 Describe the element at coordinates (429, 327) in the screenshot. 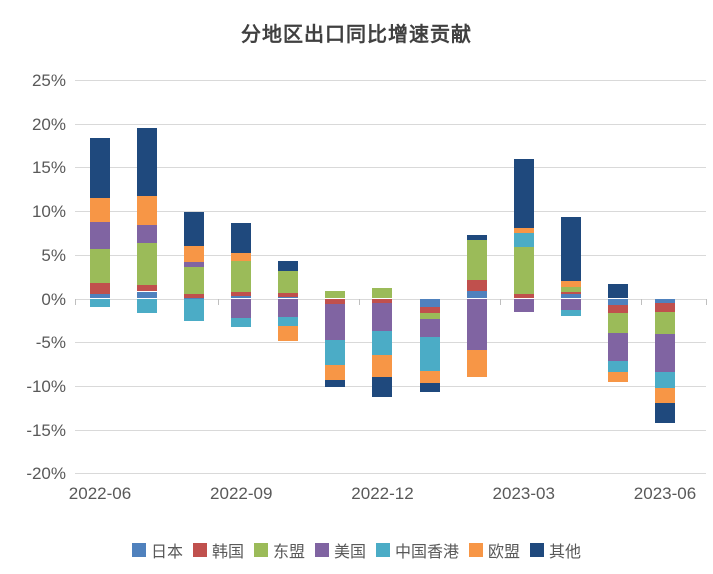

I see `bar-segment-美国-2023-01` at that location.